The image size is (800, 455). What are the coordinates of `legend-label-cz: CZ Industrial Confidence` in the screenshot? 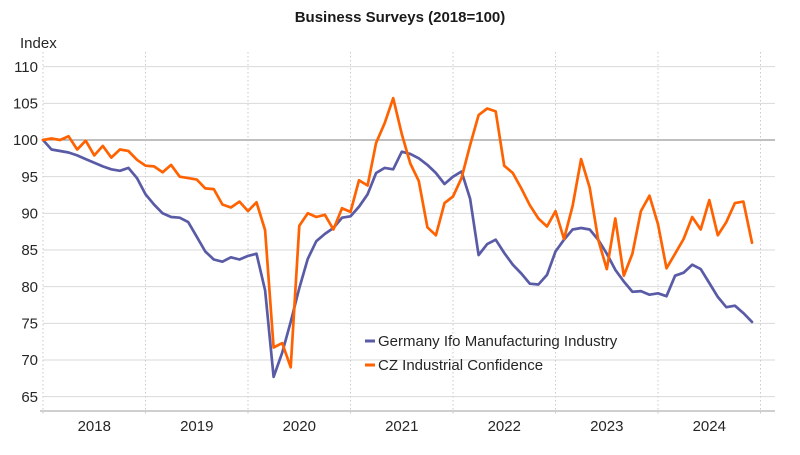 It's located at (460, 365).